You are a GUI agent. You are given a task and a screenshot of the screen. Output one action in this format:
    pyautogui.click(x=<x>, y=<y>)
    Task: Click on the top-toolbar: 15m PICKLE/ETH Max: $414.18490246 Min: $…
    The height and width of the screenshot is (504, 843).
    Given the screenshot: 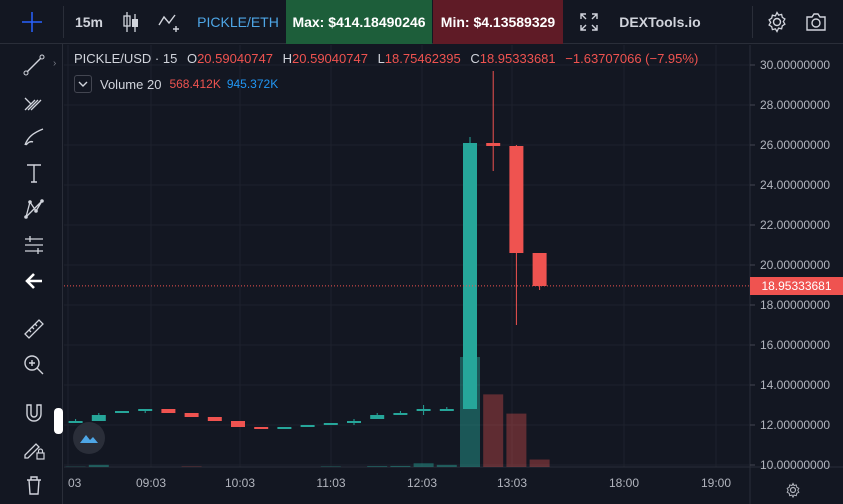 What is the action you would take?
    pyautogui.click(x=421, y=22)
    